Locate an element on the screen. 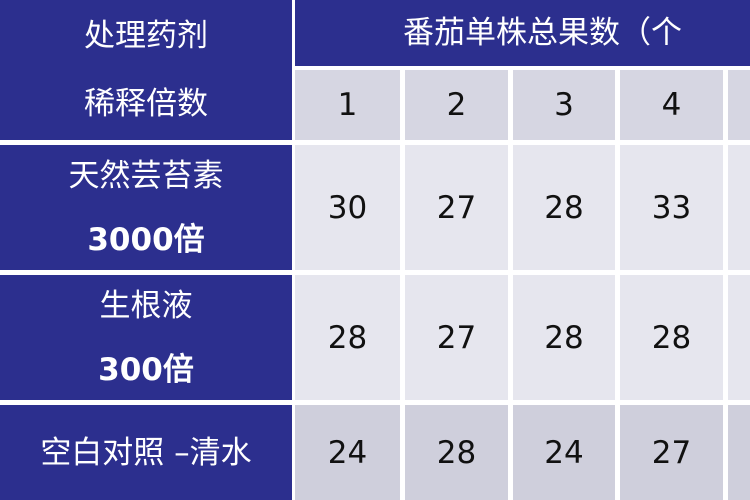 This screenshot has width=750, height=500. column-header: 4 is located at coordinates (673, 105).